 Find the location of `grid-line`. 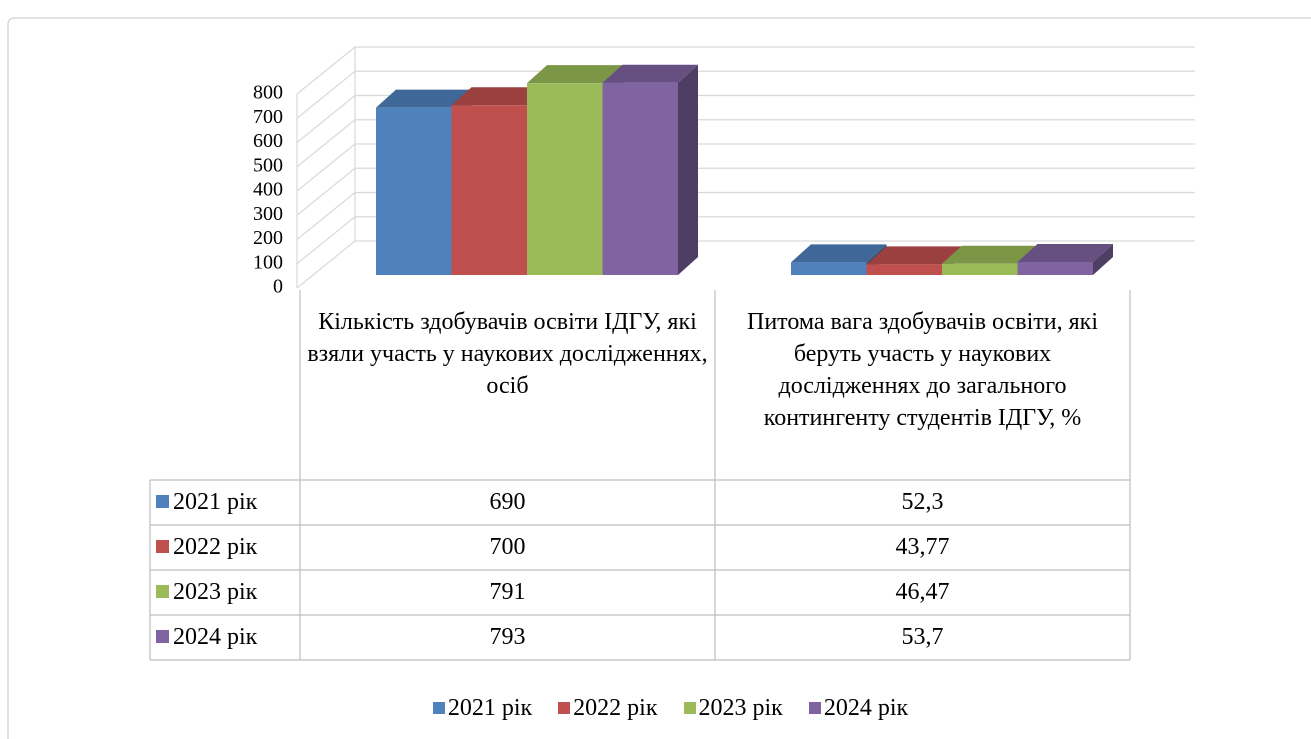

grid-line is located at coordinates (745, 70).